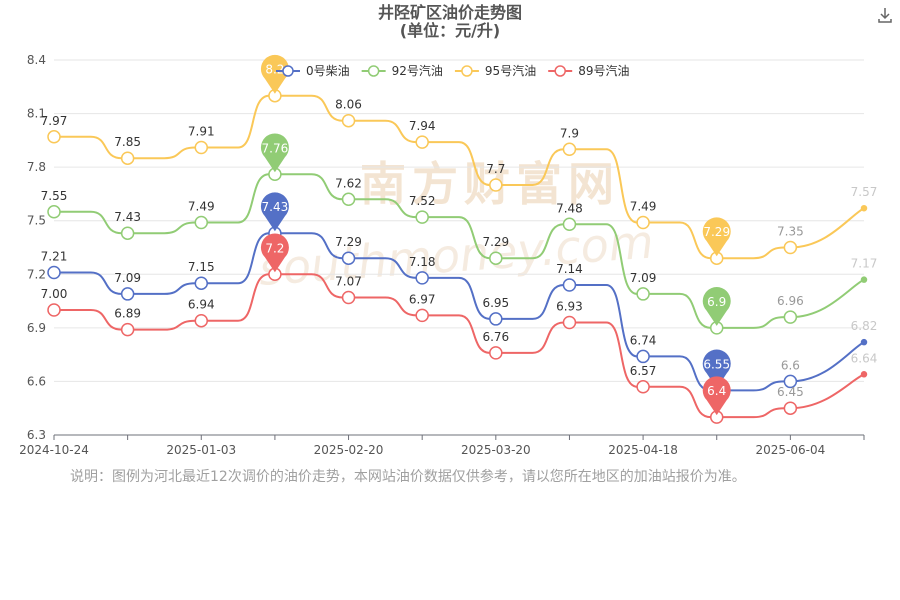 This screenshot has width=900, height=600. Describe the element at coordinates (36, 274) in the screenshot. I see `y-tick-label: 7.2` at that location.